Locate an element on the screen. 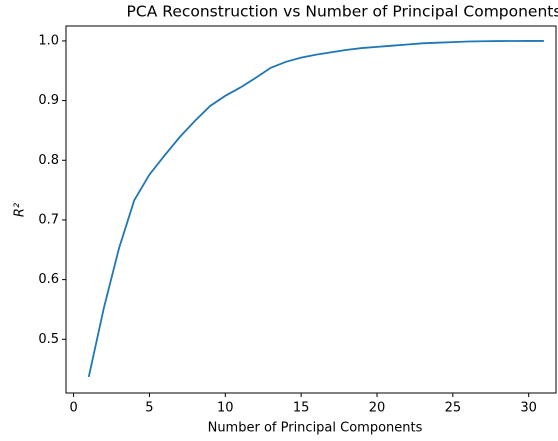  y-tick-label: 0.5 is located at coordinates (48, 339).